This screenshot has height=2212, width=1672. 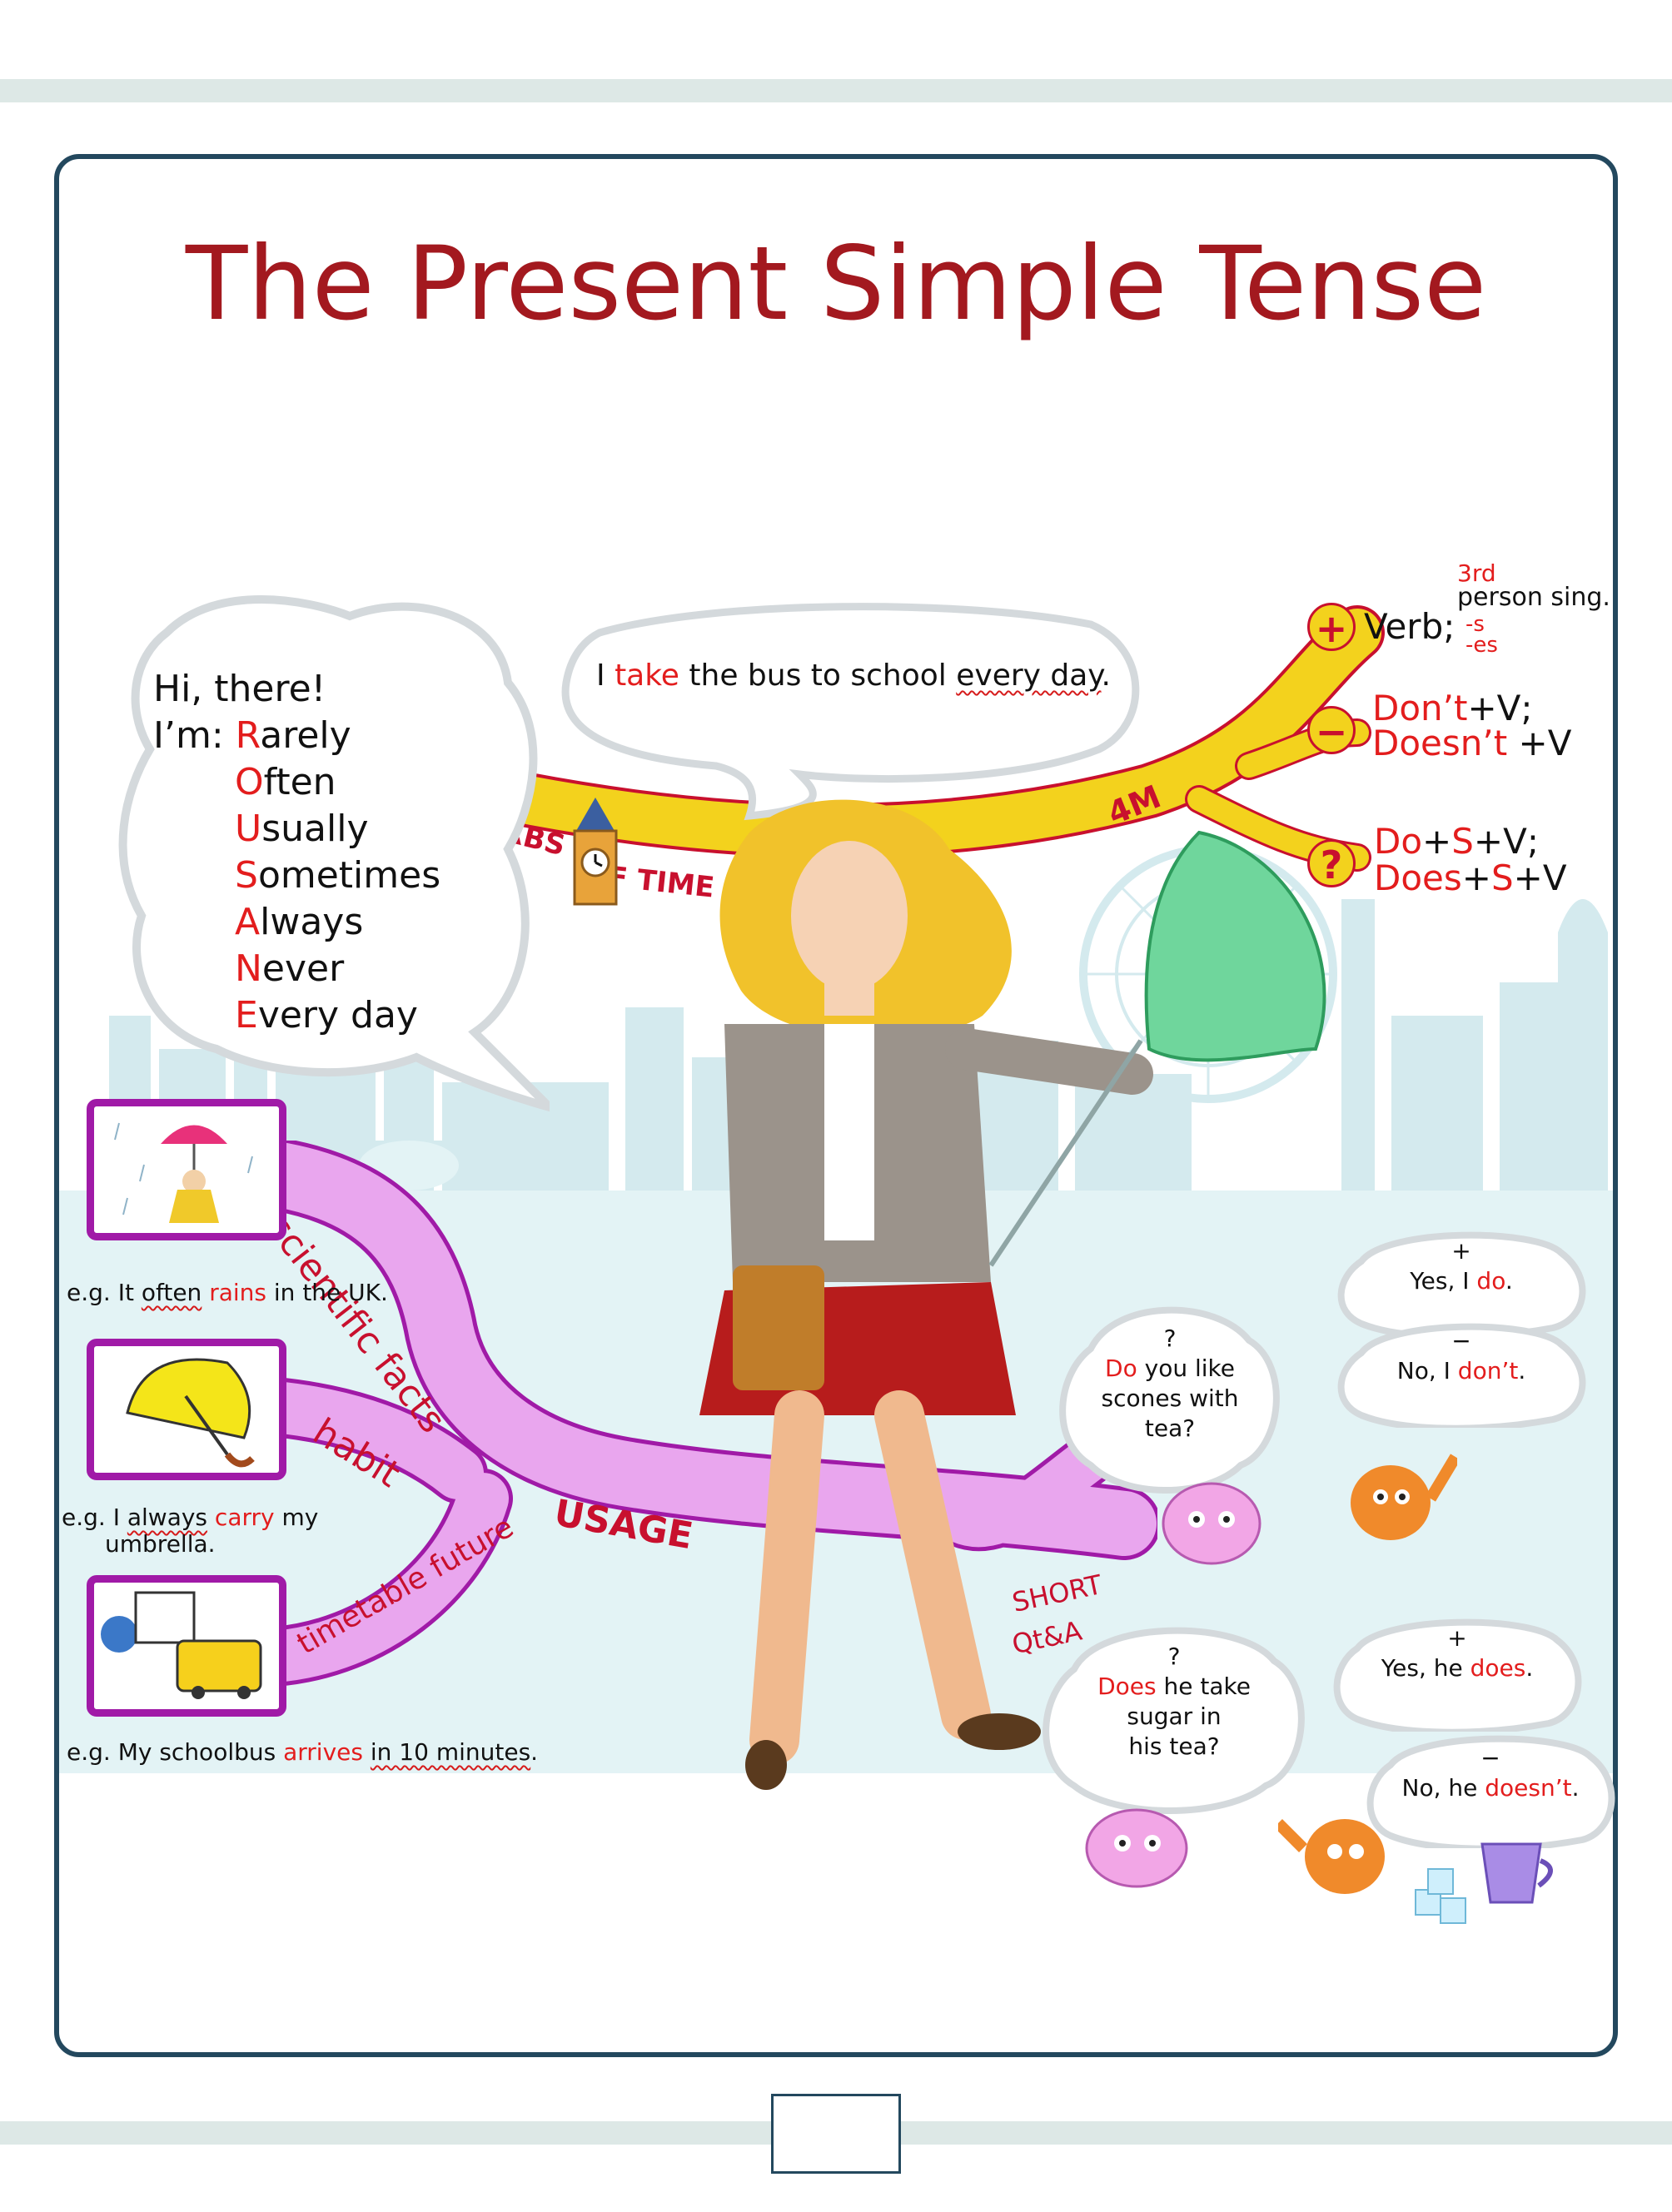 I want to click on greeting-line1: Hi, there!, so click(x=239, y=689).